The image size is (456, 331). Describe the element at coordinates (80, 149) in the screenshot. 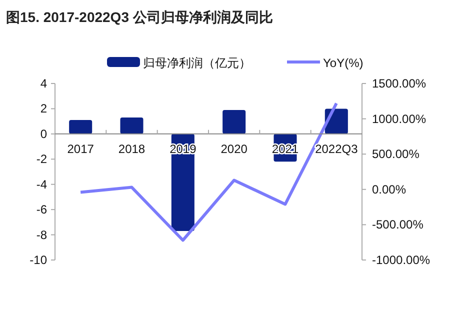

I see `x-tick-label: 2017` at that location.